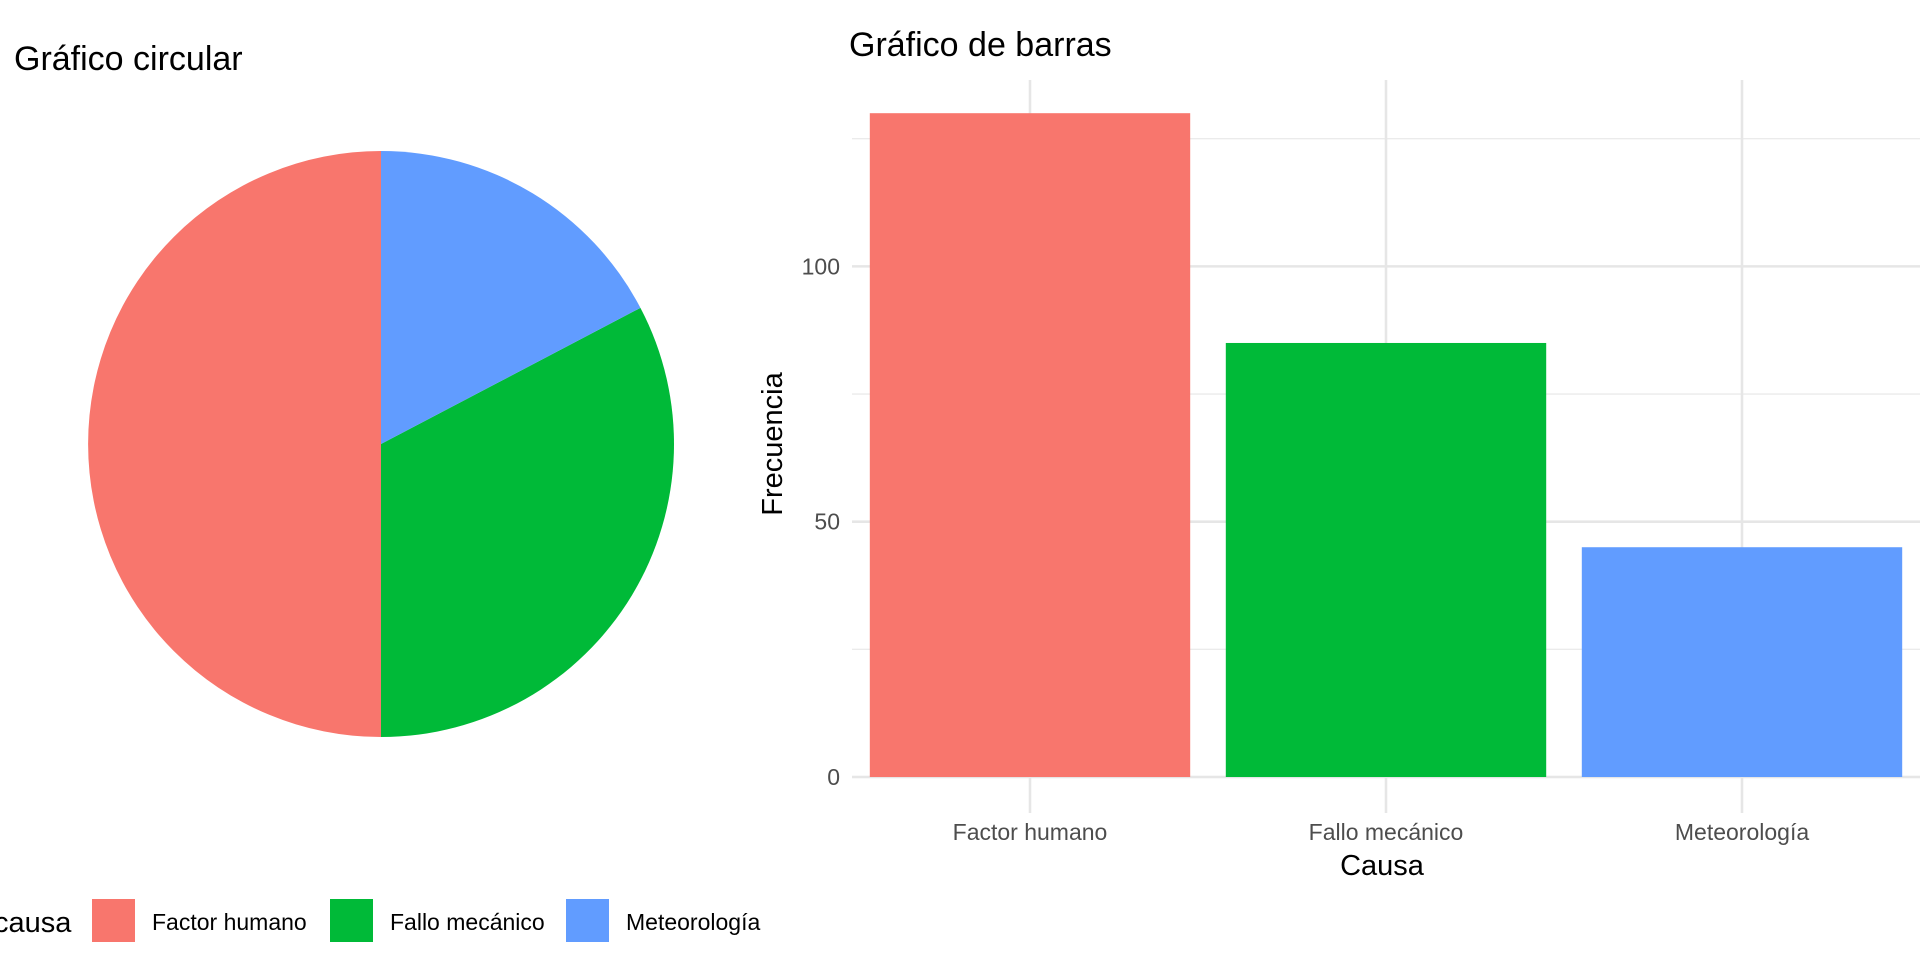  What do you see at coordinates (36, 923) in the screenshot?
I see `legend-title: causa` at bounding box center [36, 923].